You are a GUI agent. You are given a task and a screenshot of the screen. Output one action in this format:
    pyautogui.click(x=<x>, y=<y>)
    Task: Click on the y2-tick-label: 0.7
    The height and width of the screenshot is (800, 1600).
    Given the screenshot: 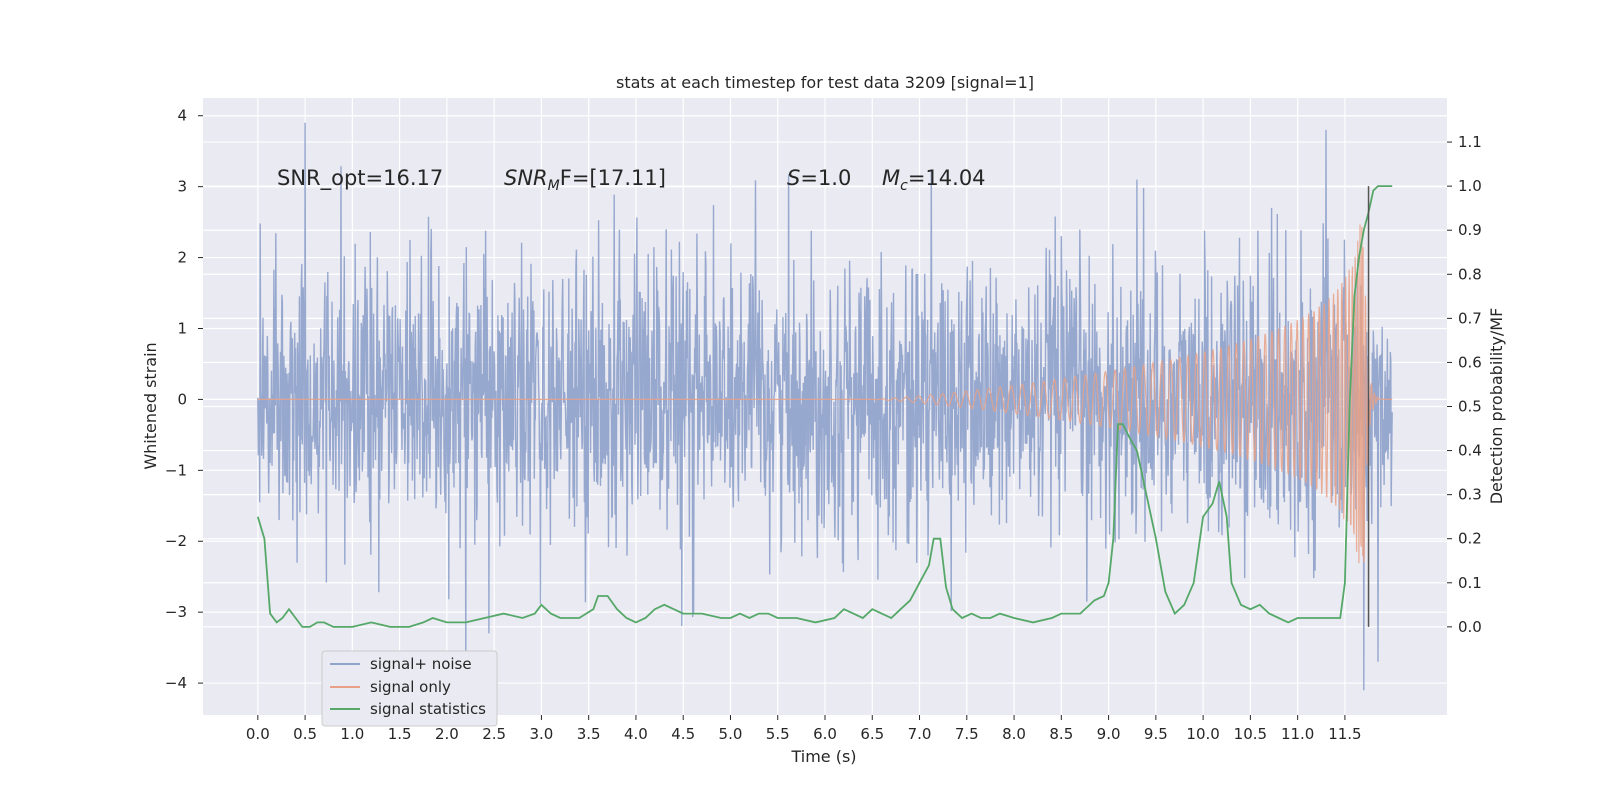 What is the action you would take?
    pyautogui.click(x=1470, y=318)
    